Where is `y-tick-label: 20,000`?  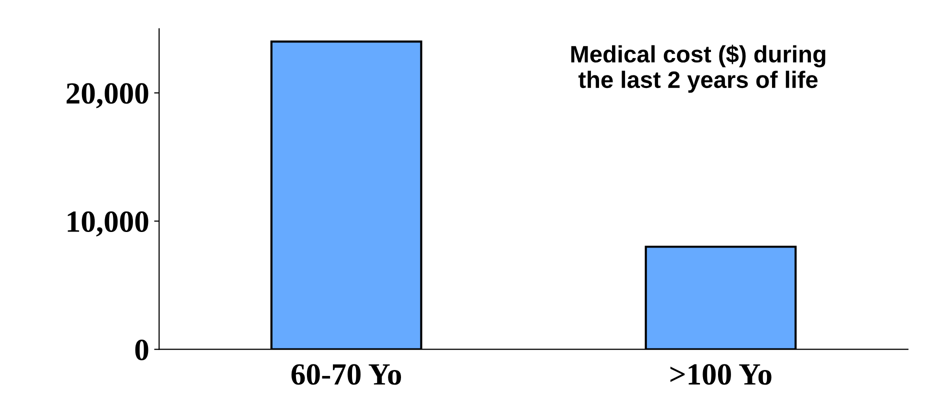 y-tick-label: 20,000 is located at coordinates (107, 95).